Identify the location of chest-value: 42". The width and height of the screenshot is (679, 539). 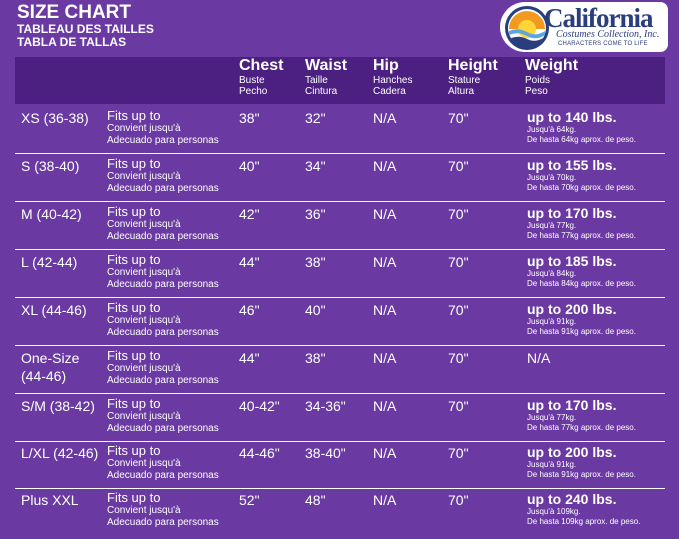
(249, 214).